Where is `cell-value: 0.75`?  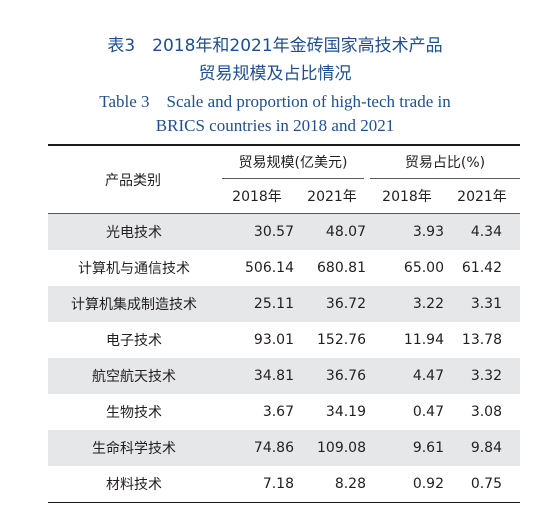
cell-value: 0.75 is located at coordinates (486, 484).